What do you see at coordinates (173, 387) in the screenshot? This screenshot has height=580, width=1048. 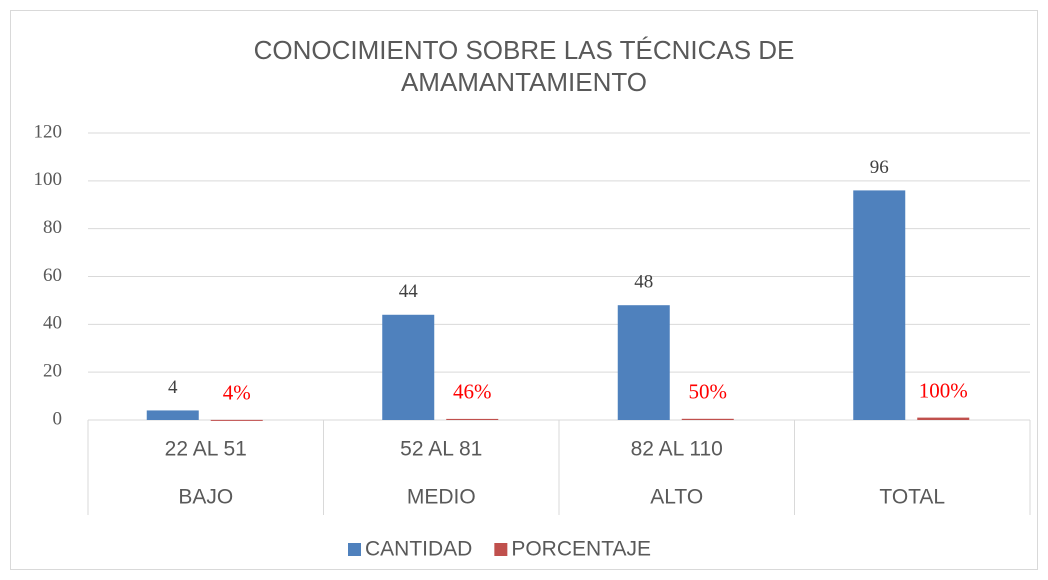 I see `data-label: 4` at bounding box center [173, 387].